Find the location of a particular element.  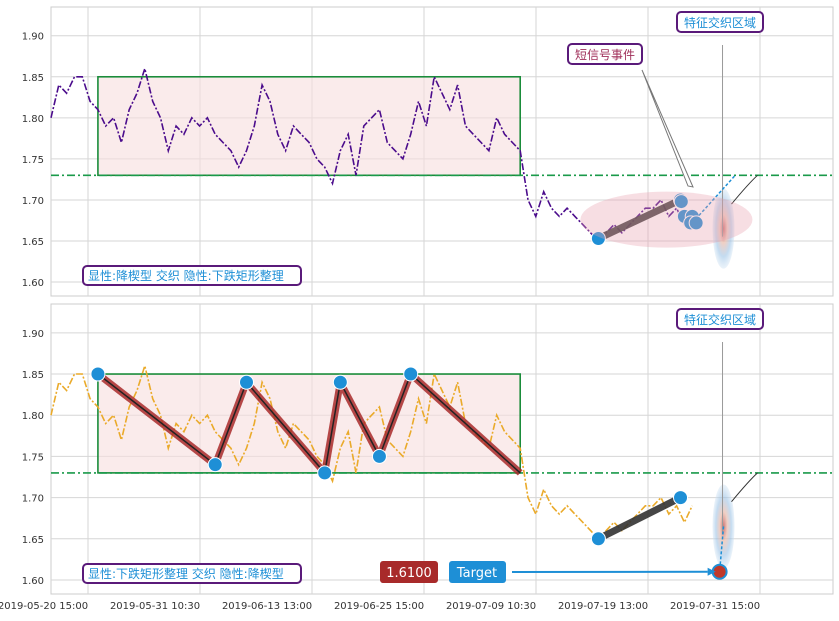

x-tick-label: 2019-07-31 15:00 is located at coordinates (715, 606).